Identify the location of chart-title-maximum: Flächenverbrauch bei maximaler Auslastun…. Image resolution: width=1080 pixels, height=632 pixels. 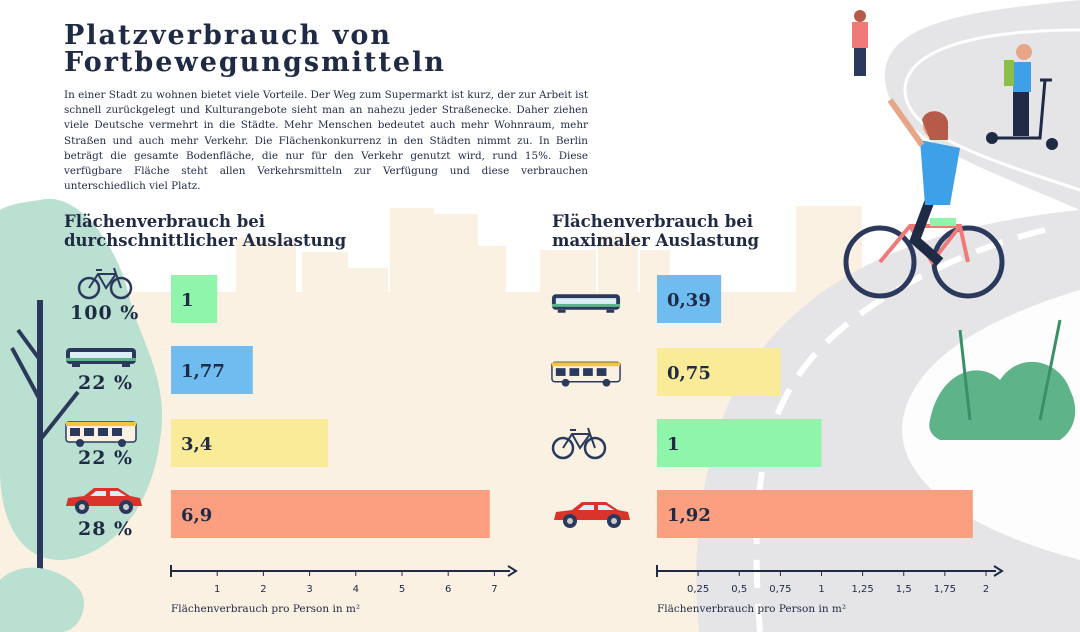
(656, 231).